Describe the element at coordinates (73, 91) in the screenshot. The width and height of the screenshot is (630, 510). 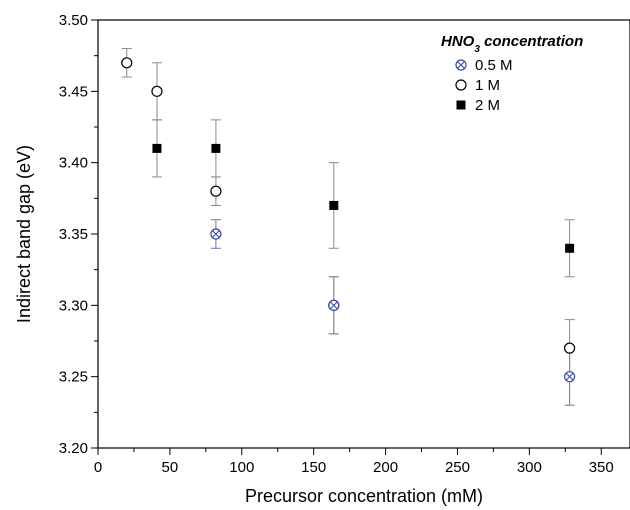
I see `y-tick-label: 3.45` at that location.